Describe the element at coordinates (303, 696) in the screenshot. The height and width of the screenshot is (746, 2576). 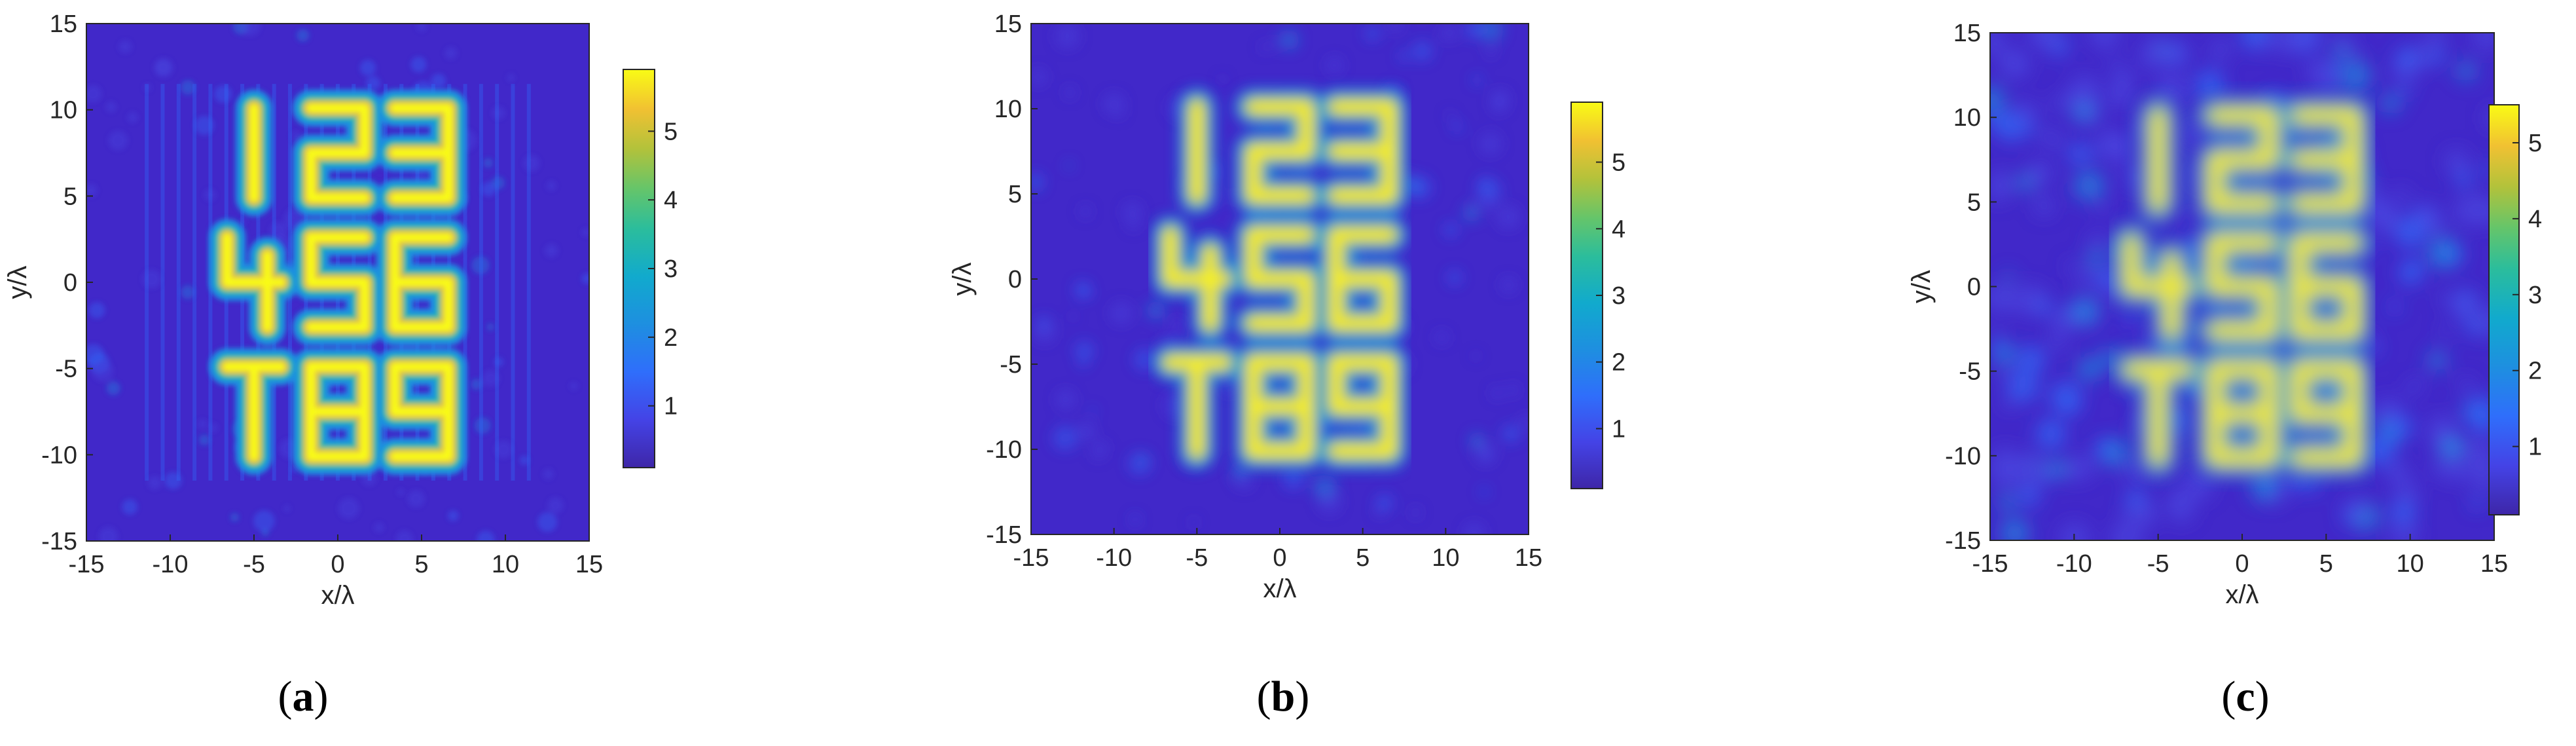
I see `panel-caption: (a)` at that location.